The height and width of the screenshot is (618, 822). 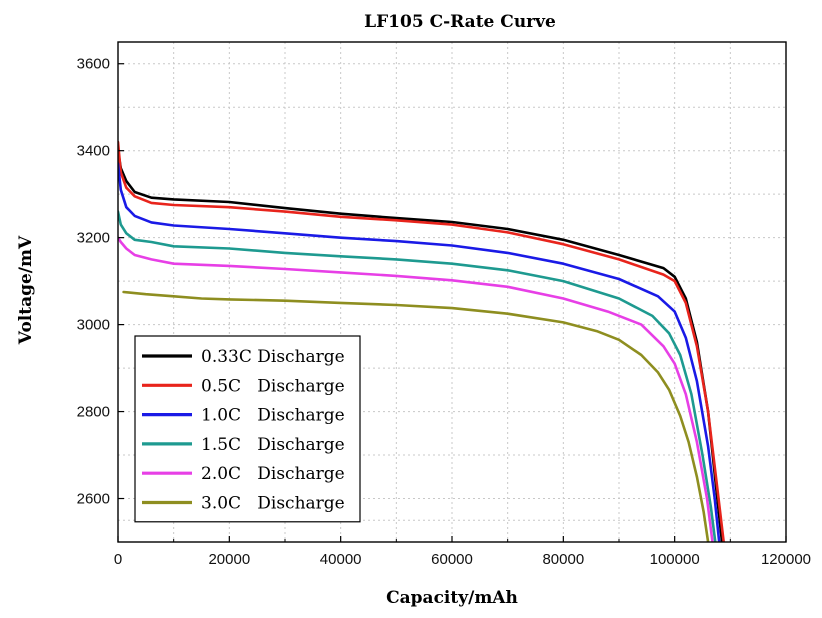 What do you see at coordinates (452, 559) in the screenshot?
I see `x-tick-label: 60000` at bounding box center [452, 559].